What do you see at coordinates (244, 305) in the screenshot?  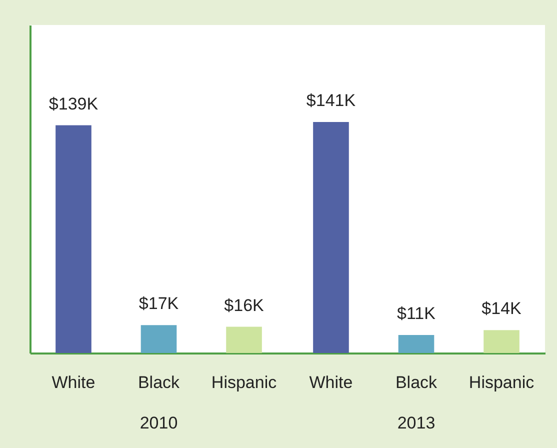 I see `data-label: $16K` at bounding box center [244, 305].